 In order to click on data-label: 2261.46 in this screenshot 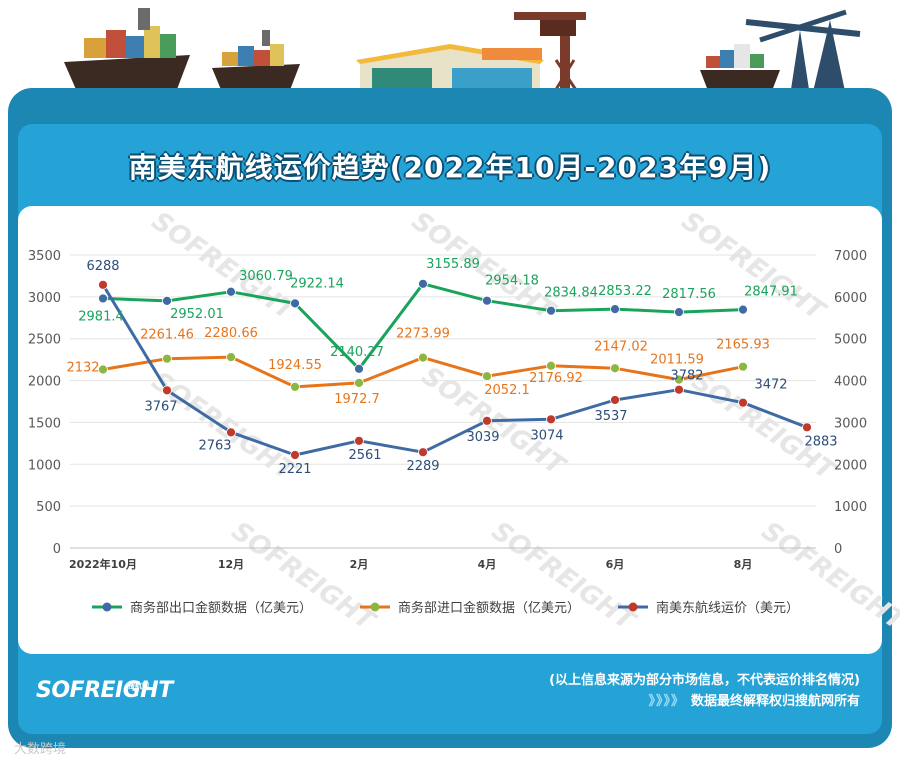, I will do `click(167, 335)`.